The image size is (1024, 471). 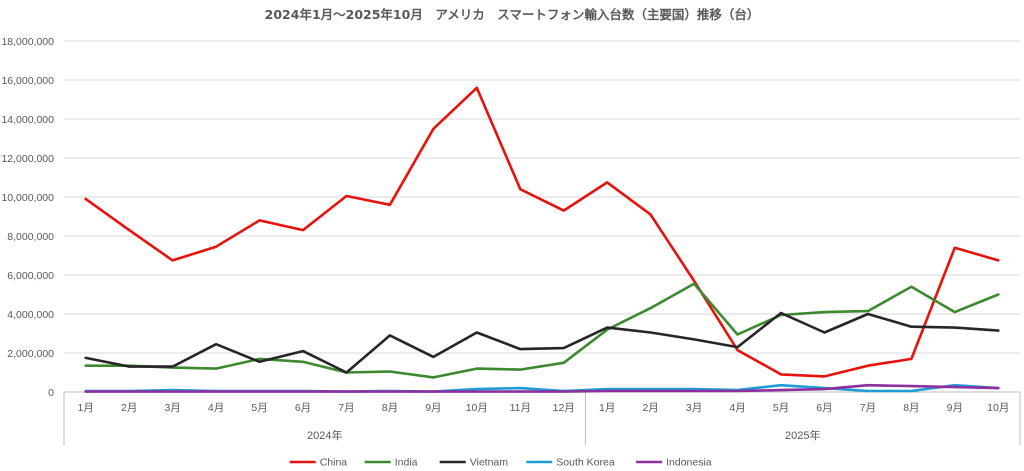 What do you see at coordinates (406, 463) in the screenshot?
I see `legend-label-india: India` at bounding box center [406, 463].